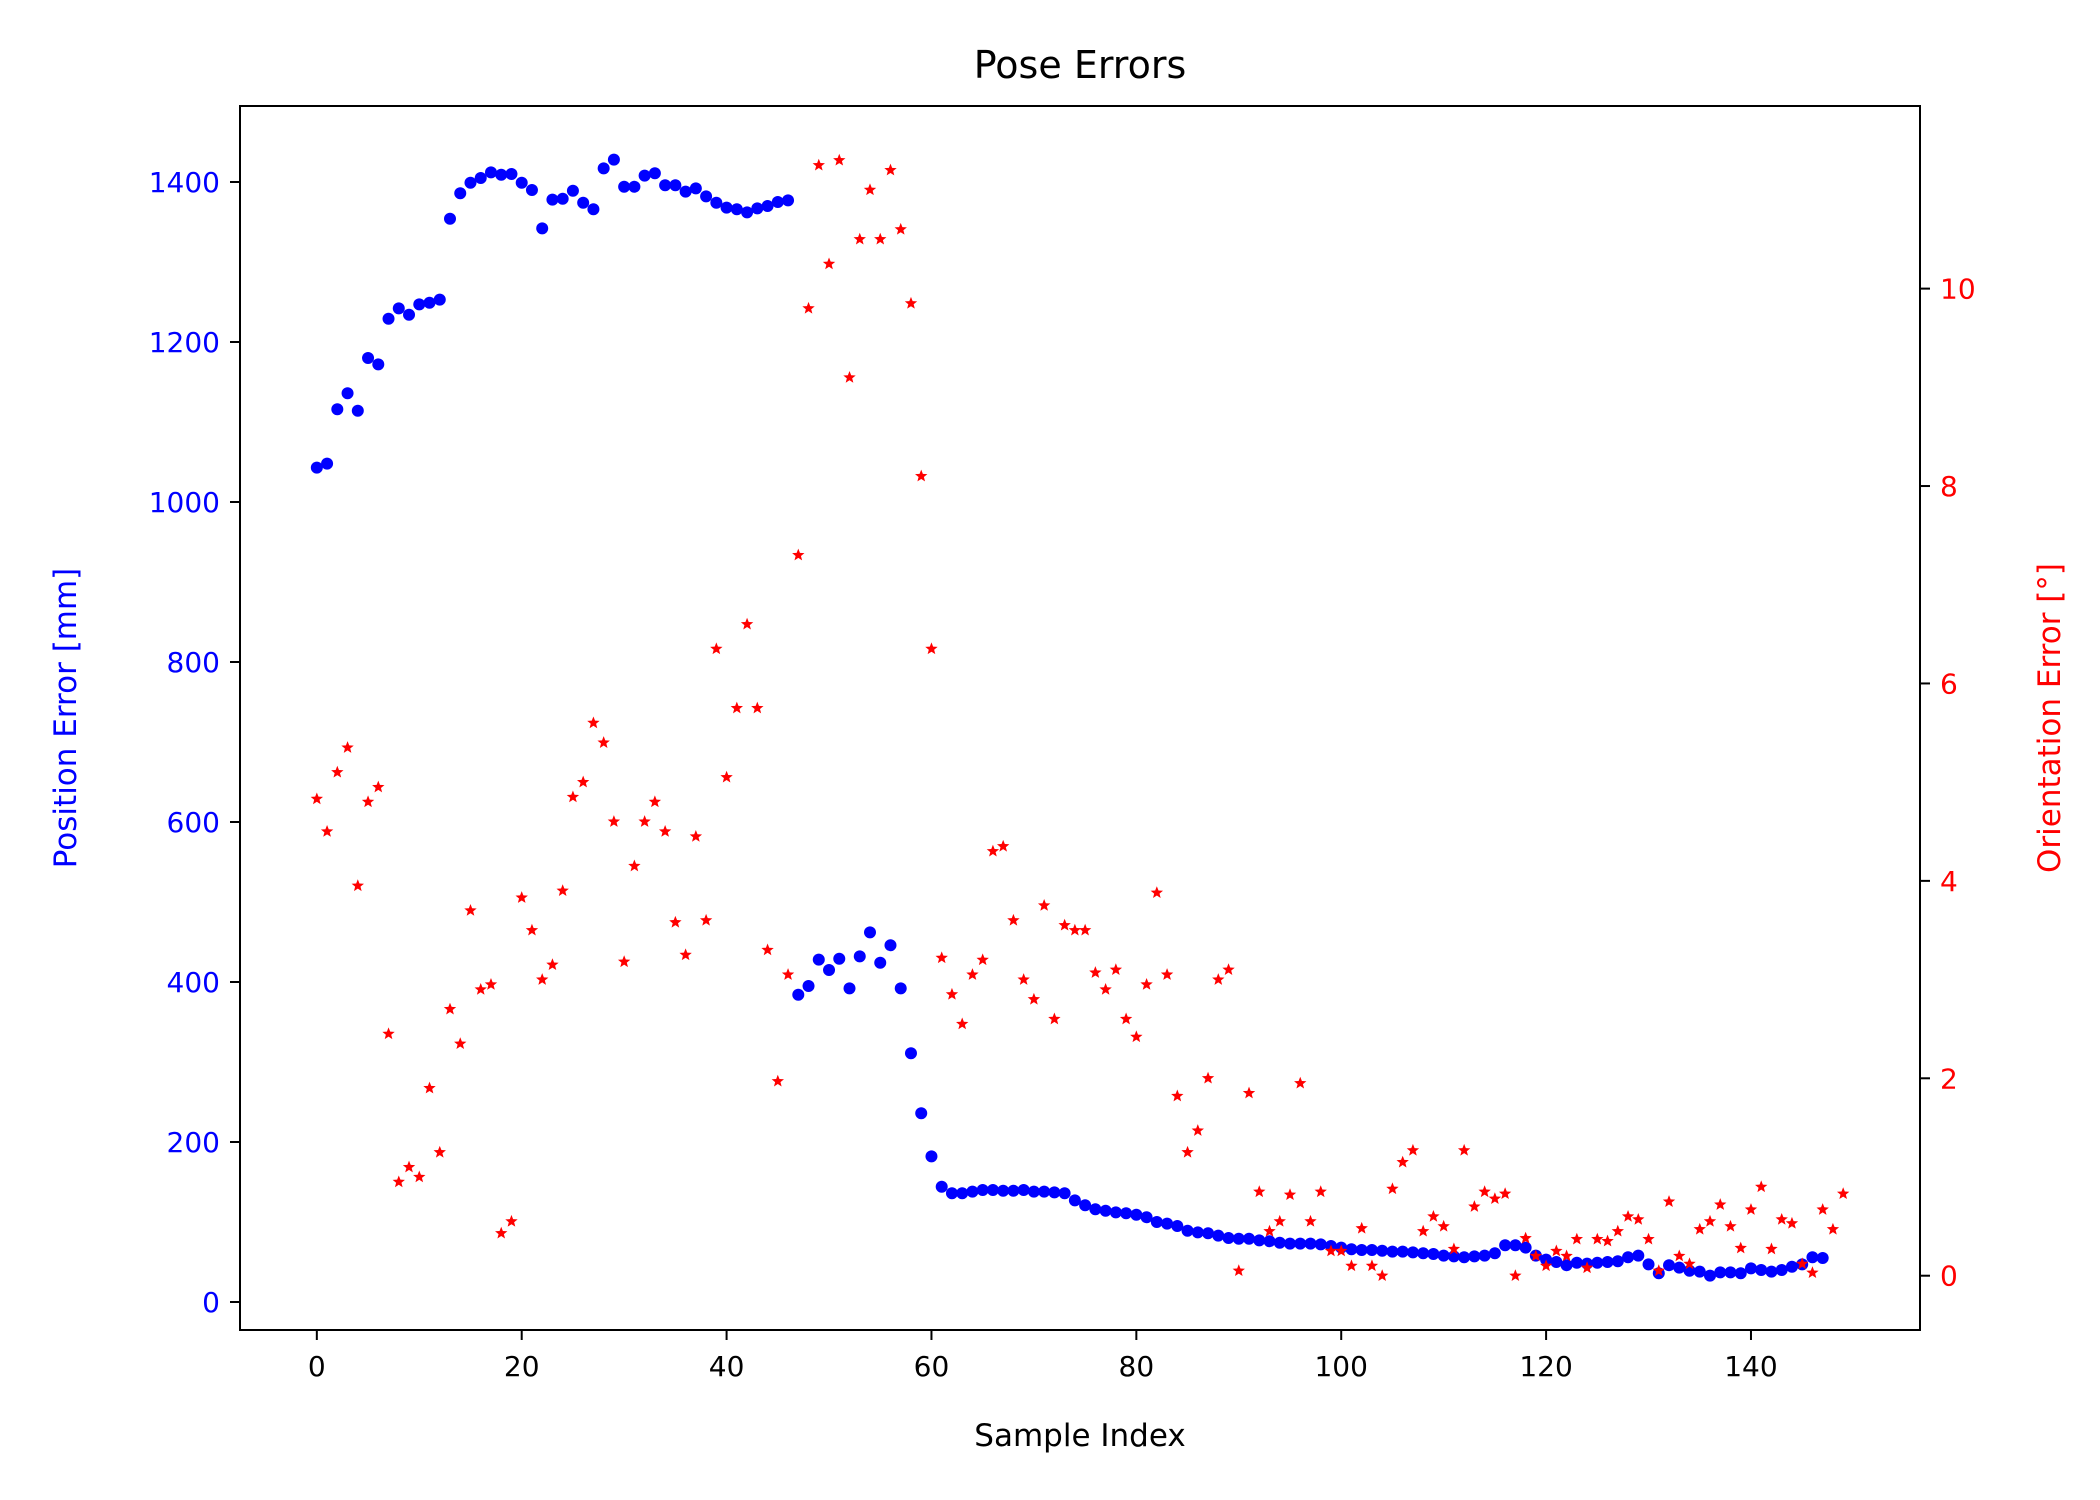 The image size is (2100, 1500). Describe the element at coordinates (1949, 683) in the screenshot. I see `right-y-tick-label: 6` at that location.